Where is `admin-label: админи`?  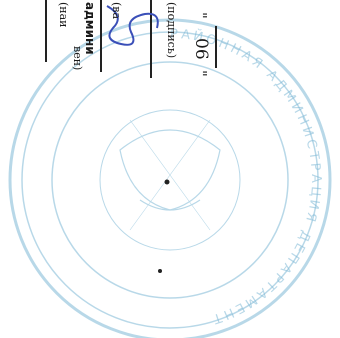 admin-label: админи is located at coordinates (90, 28).